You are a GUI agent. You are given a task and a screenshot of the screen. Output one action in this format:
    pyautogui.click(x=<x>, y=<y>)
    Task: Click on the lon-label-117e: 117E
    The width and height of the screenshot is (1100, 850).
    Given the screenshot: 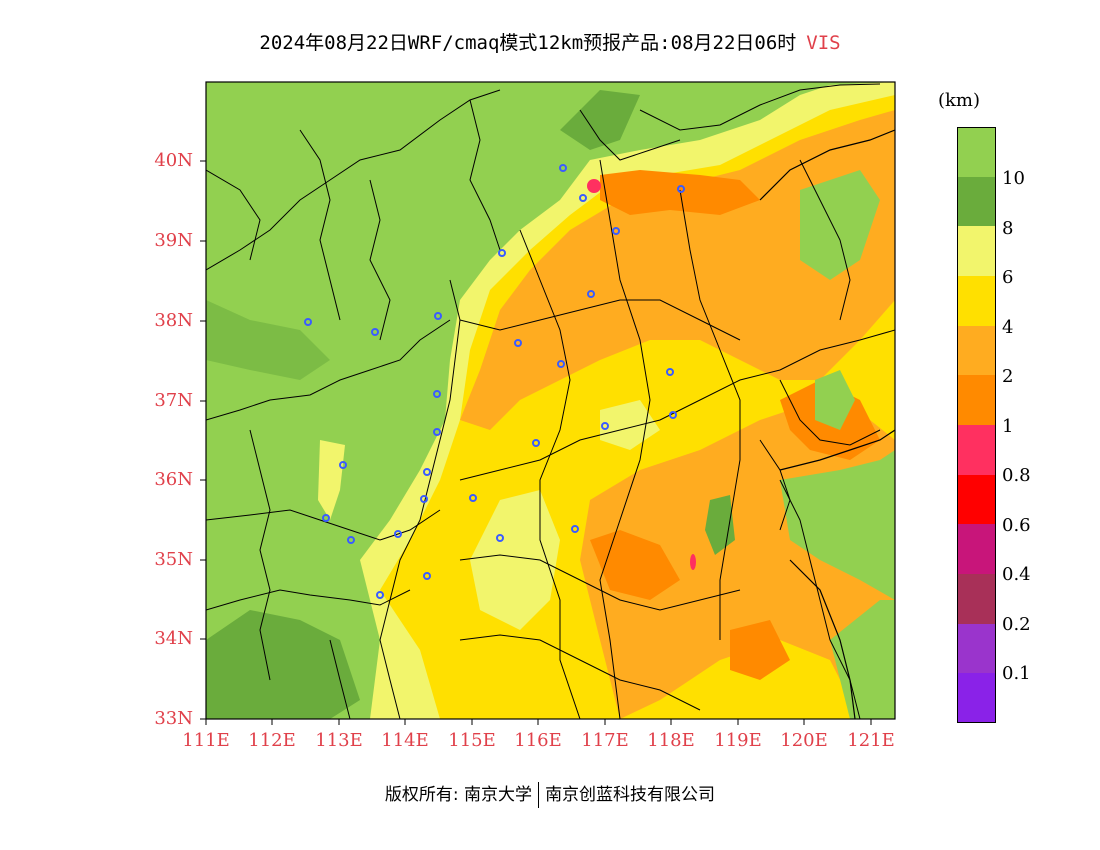 What is the action you would take?
    pyautogui.click(x=605, y=740)
    